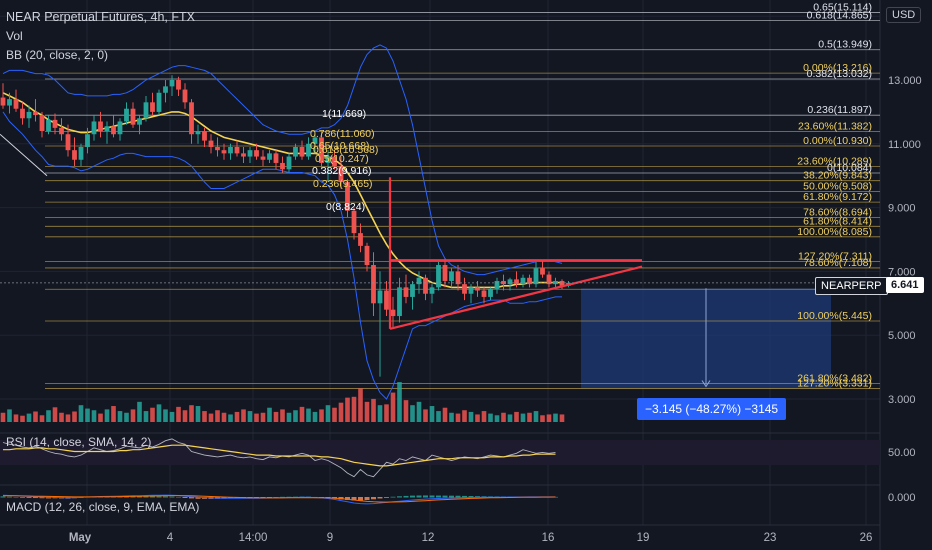 Image resolution: width=932 pixels, height=550 pixels. I want to click on rsi-legend: RSI (14, close, SMA, 14, 2), so click(79, 442).